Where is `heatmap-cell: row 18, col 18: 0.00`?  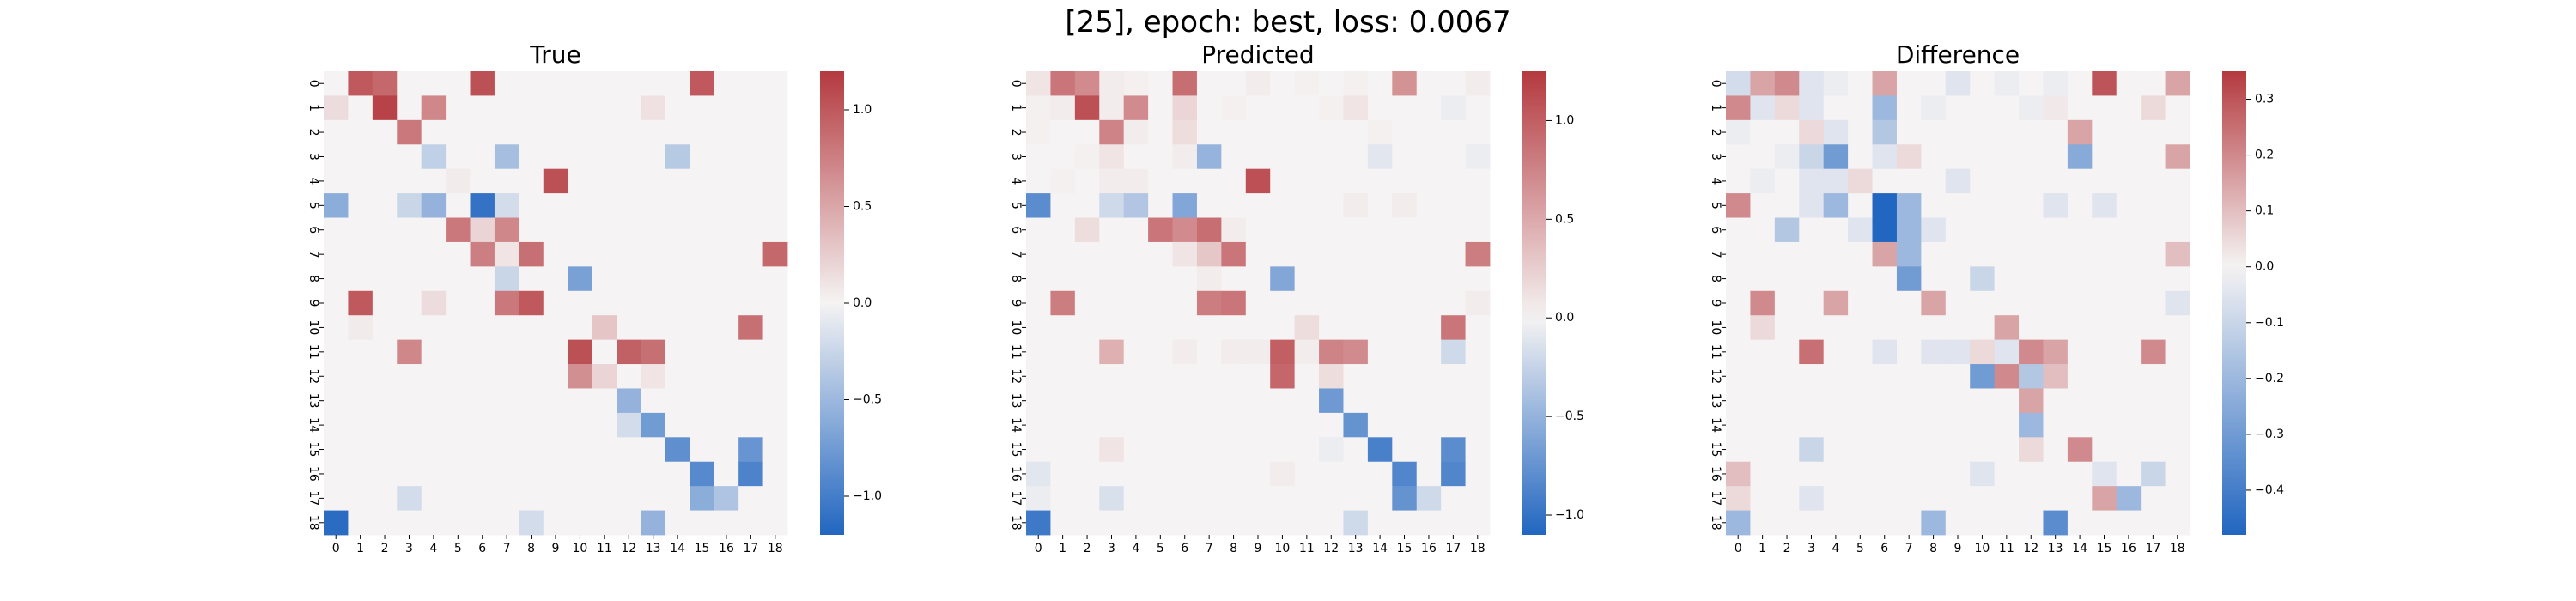 heatmap-cell: row 18, col 18: 0.00 is located at coordinates (1478, 523).